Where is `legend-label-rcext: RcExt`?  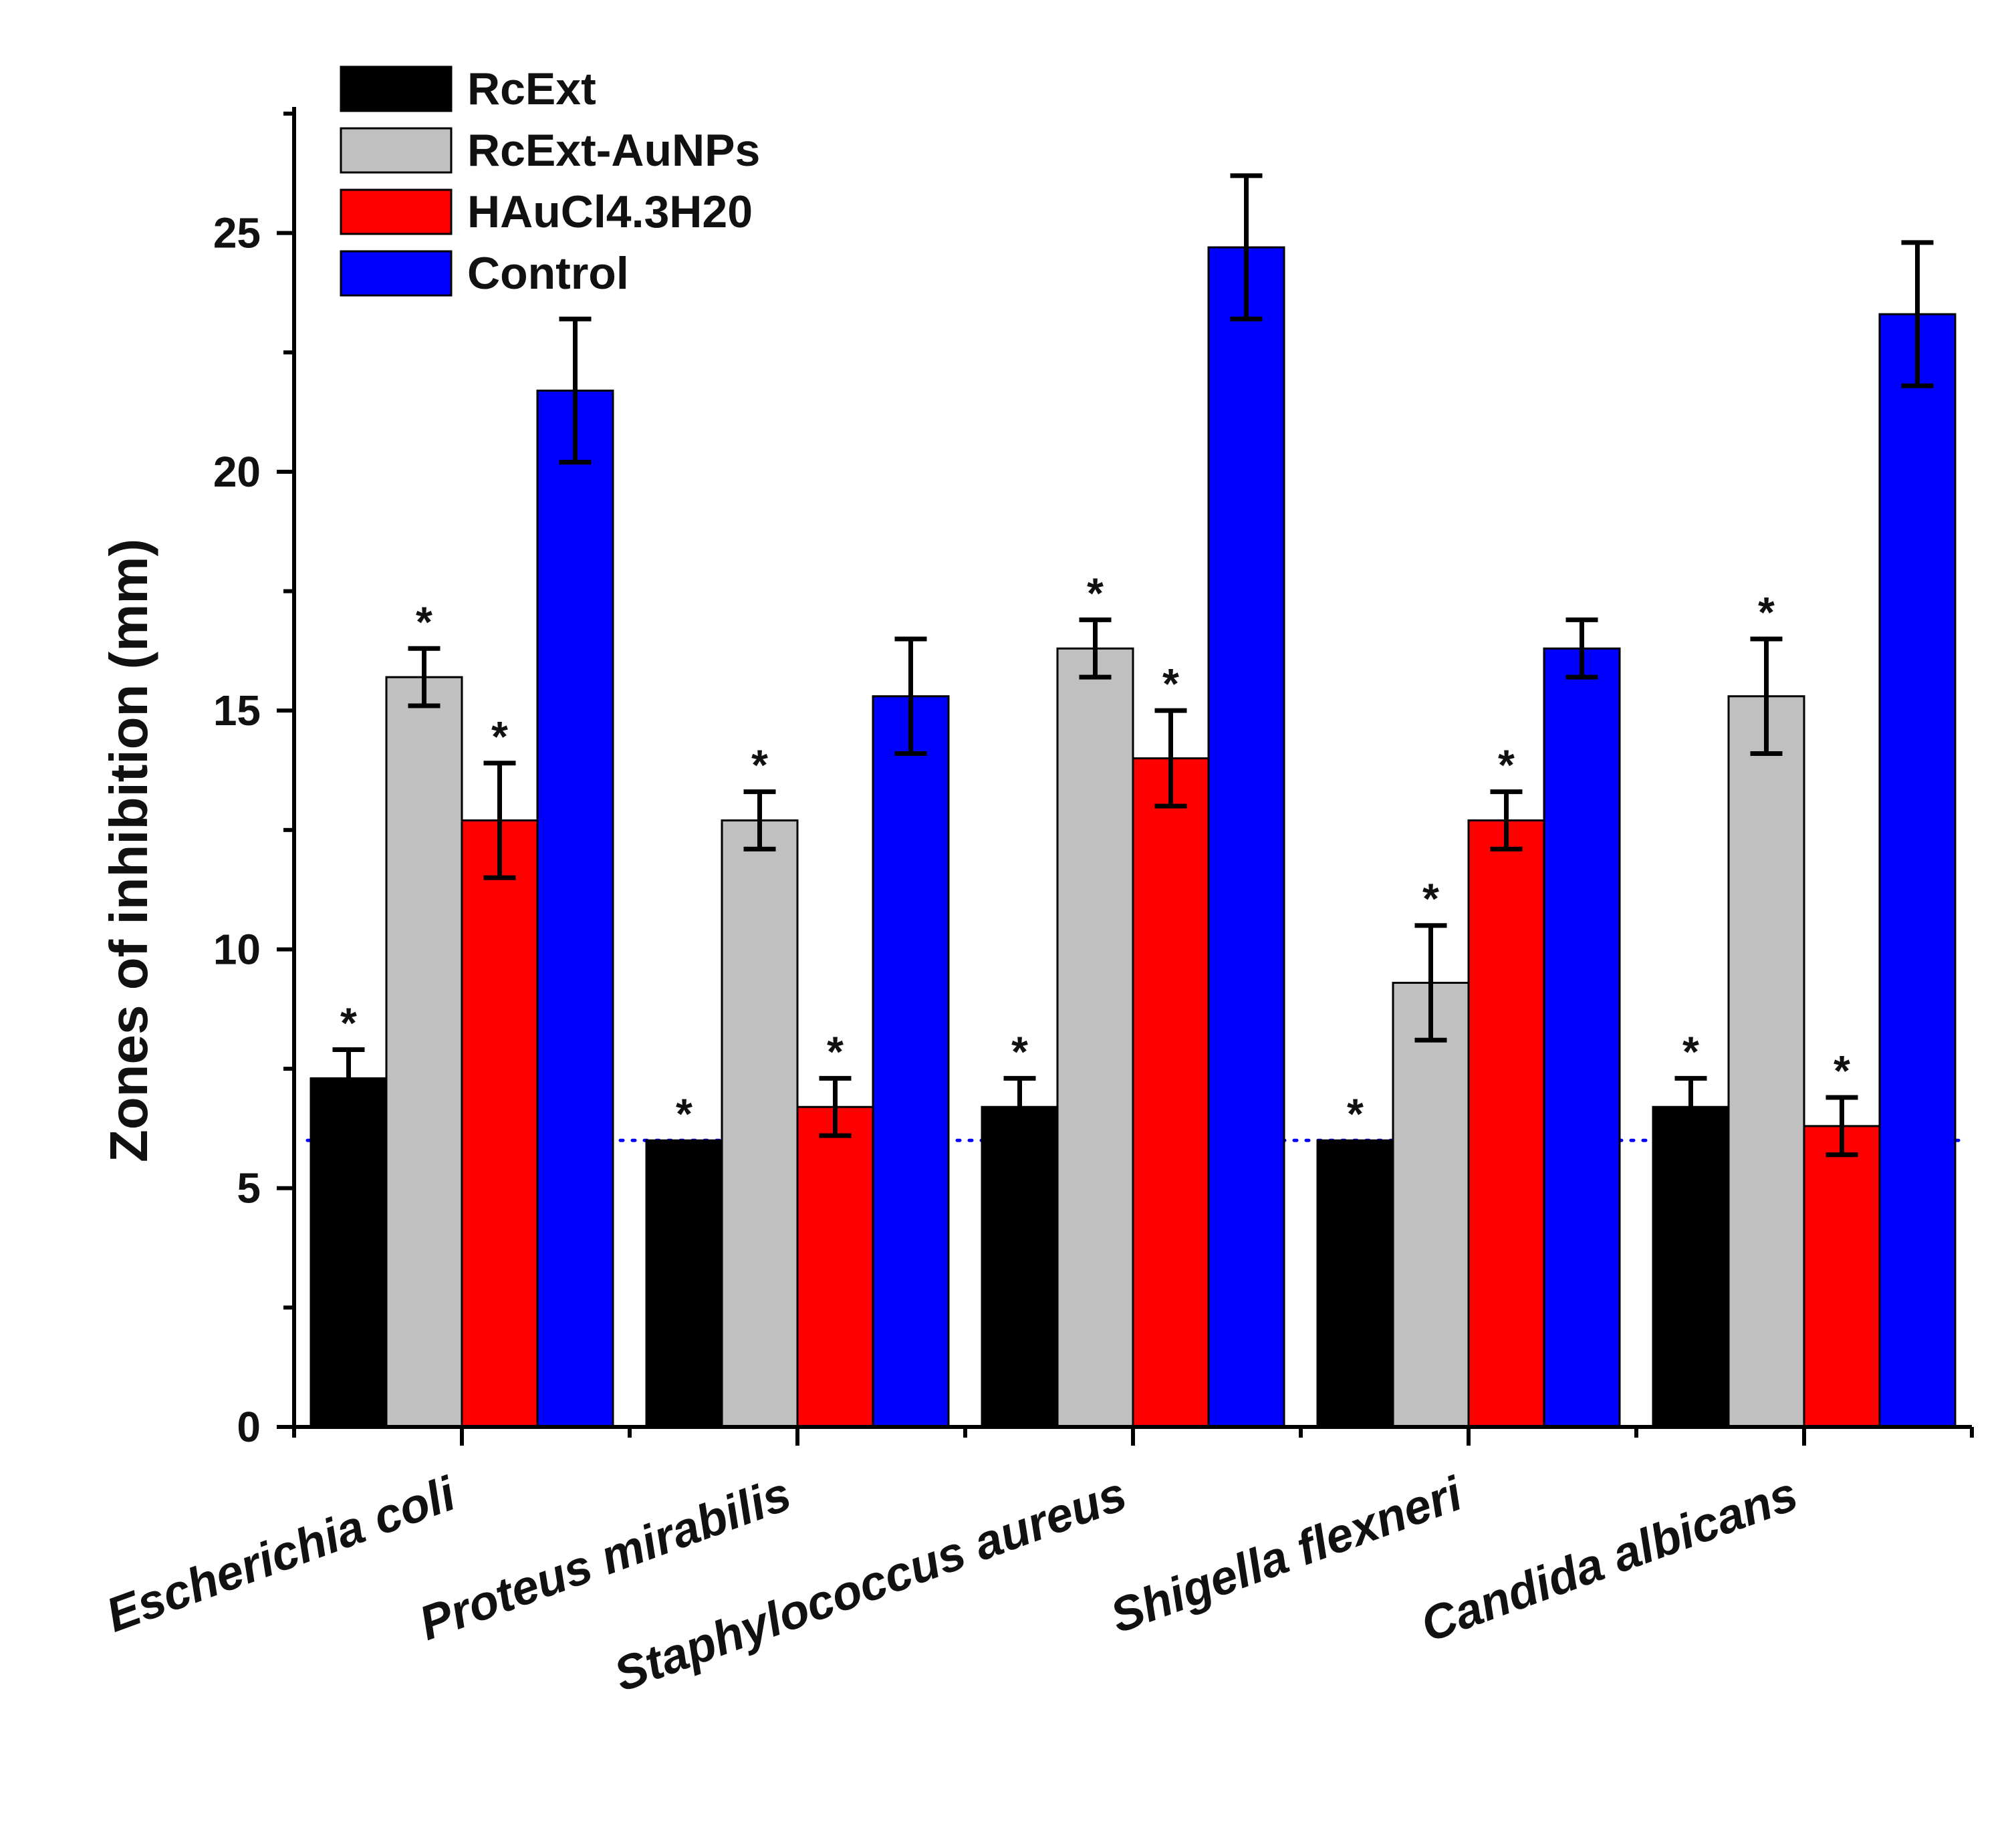
legend-label-rcext: RcExt is located at coordinates (531, 88).